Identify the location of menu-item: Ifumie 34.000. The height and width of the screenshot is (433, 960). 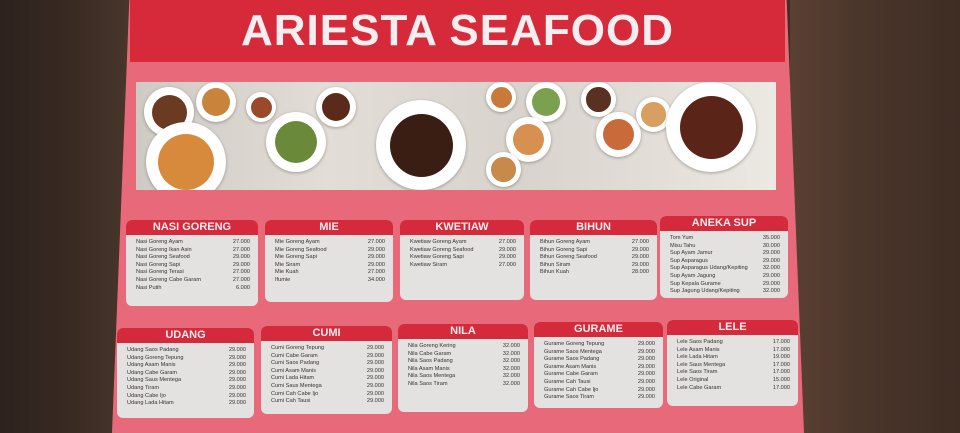
(330, 281).